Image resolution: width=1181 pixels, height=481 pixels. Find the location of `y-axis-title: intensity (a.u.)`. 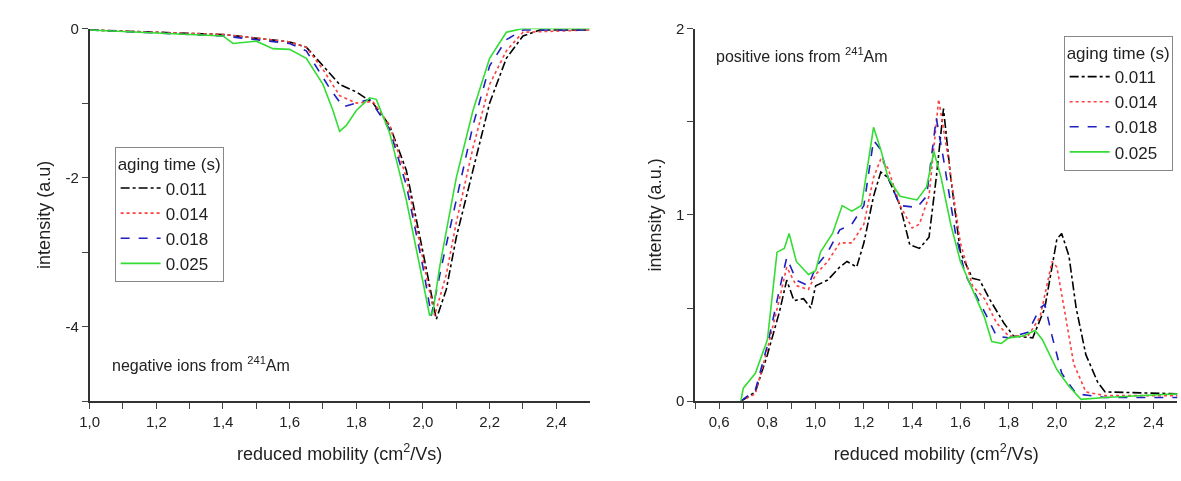

y-axis-title: intensity (a.u.) is located at coordinates (654, 215).